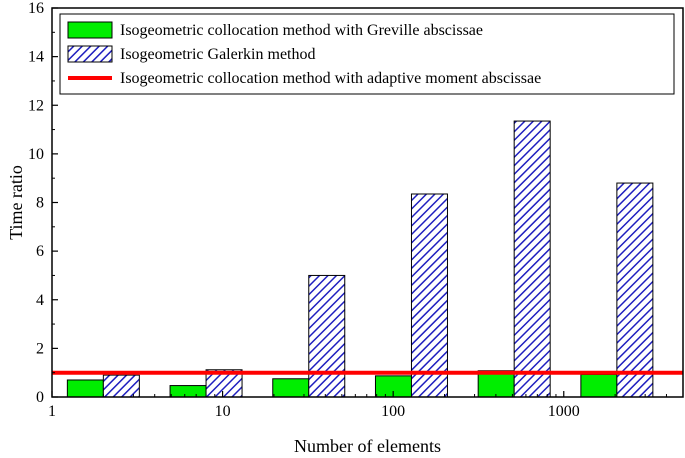 This screenshot has height=458, width=685. I want to click on y-tick-label: 0, so click(40, 397).